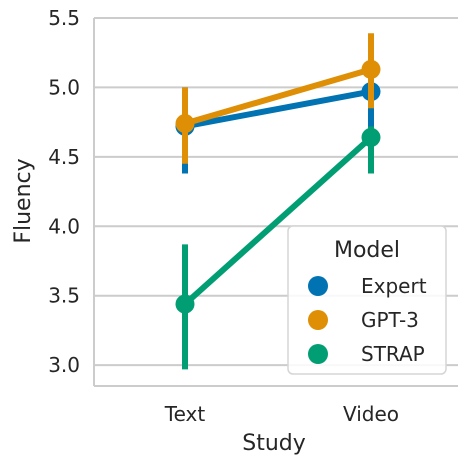 This screenshot has height=466, width=466. What do you see at coordinates (64, 18) in the screenshot?
I see `y-tick-label: 5.5` at bounding box center [64, 18].